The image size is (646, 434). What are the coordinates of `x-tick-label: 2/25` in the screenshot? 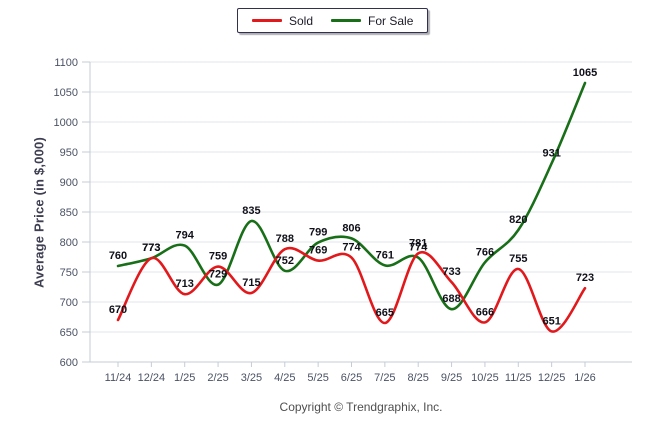 It's located at (217, 378).